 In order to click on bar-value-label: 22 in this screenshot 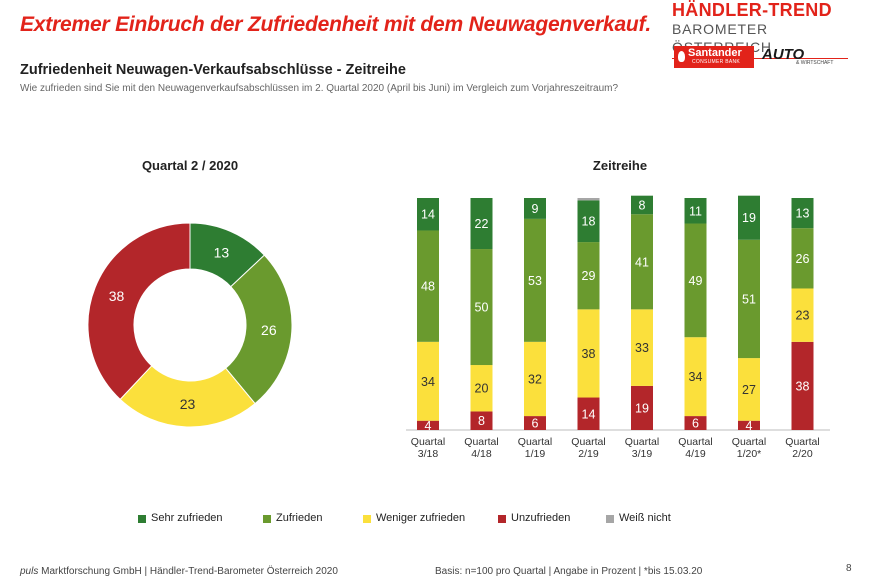, I will do `click(482, 224)`.